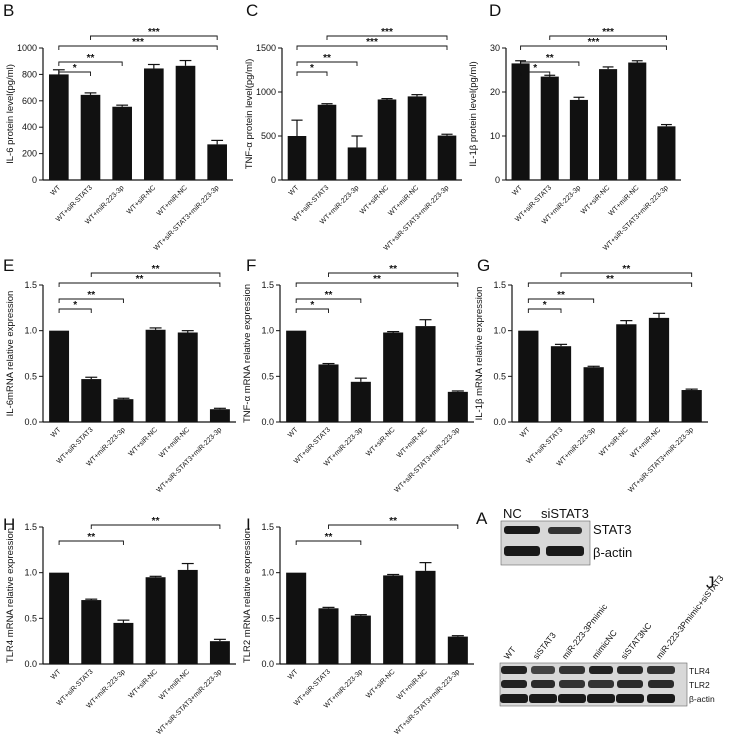 The width and height of the screenshot is (738, 752). I want to click on blot-lane-label: miR-223-3Pmimic+siSTAT3, so click(690, 617).